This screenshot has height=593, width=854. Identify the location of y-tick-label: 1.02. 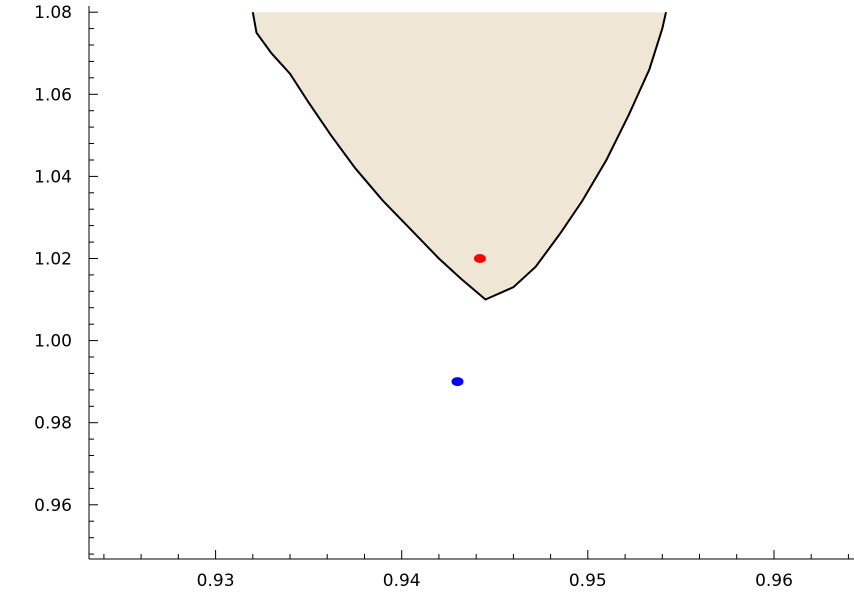
(53, 260).